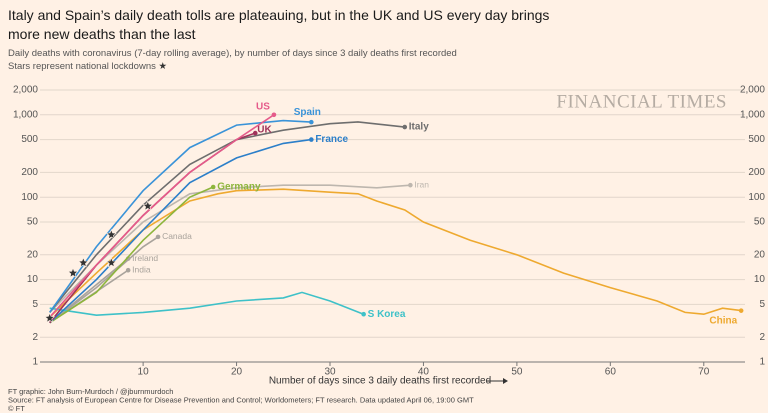  I want to click on series-label: US, so click(263, 106).